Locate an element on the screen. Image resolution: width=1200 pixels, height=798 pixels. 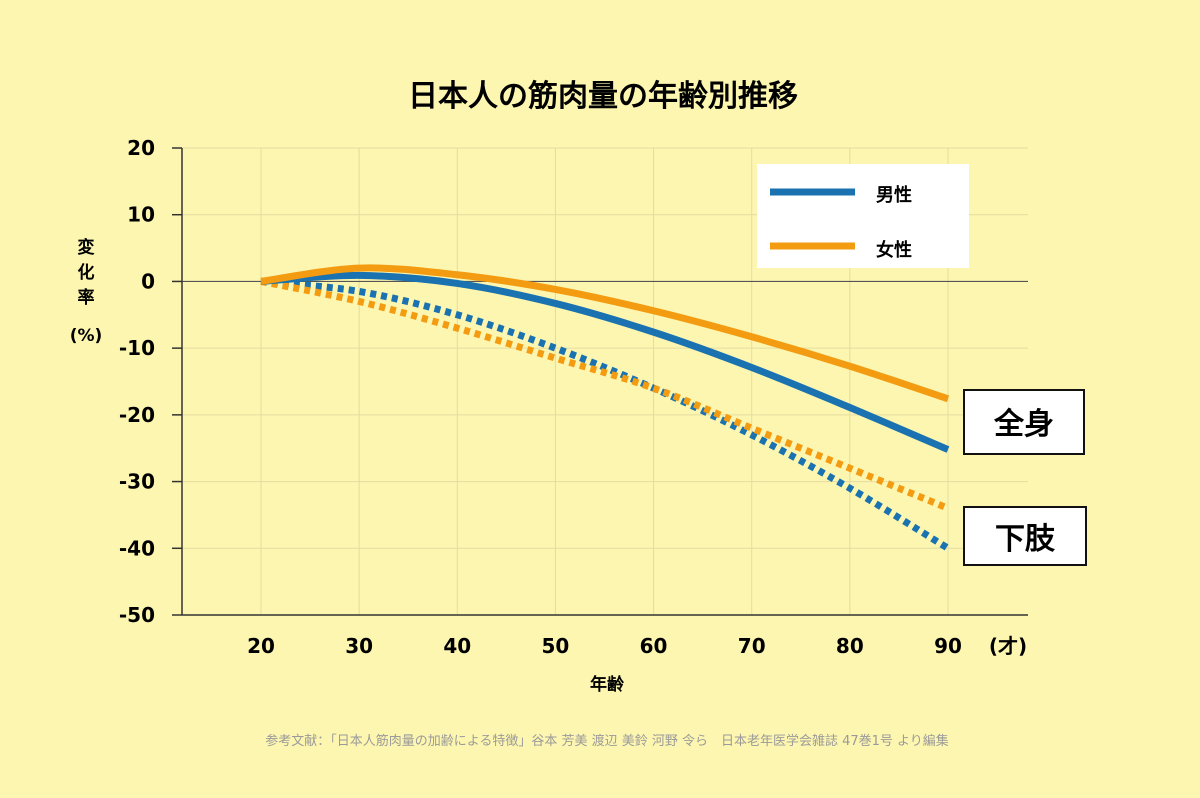
x-tick-label: 20 is located at coordinates (261, 646).